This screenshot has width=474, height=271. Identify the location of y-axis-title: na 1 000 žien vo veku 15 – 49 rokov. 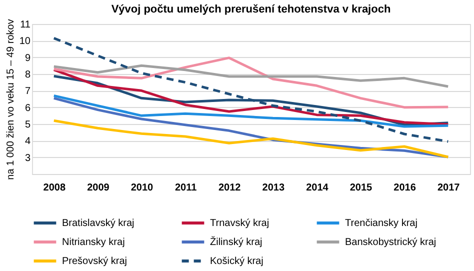
(10, 99).